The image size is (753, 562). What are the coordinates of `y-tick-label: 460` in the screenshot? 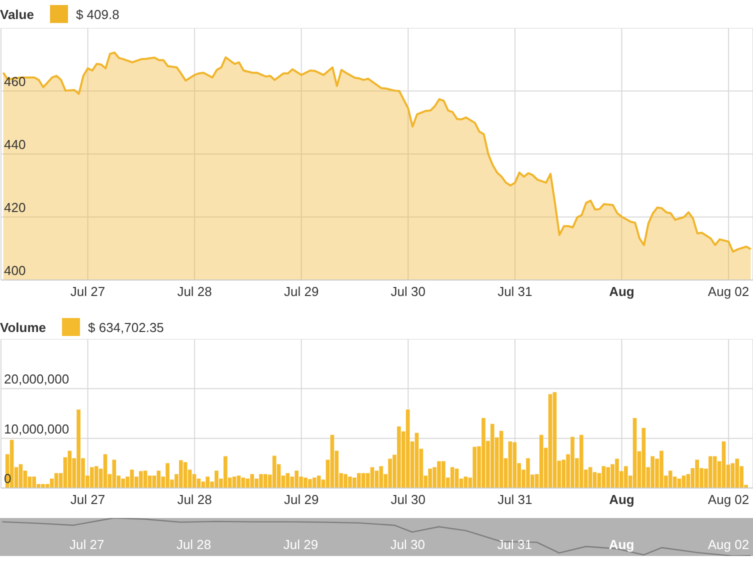 It's located at (15, 81).